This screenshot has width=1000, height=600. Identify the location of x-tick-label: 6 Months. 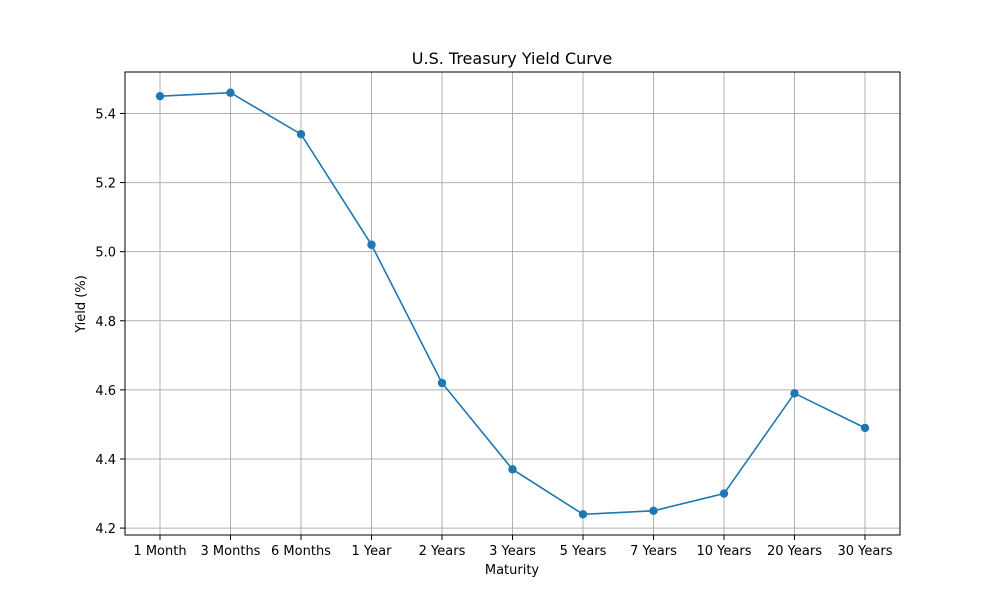
(301, 551).